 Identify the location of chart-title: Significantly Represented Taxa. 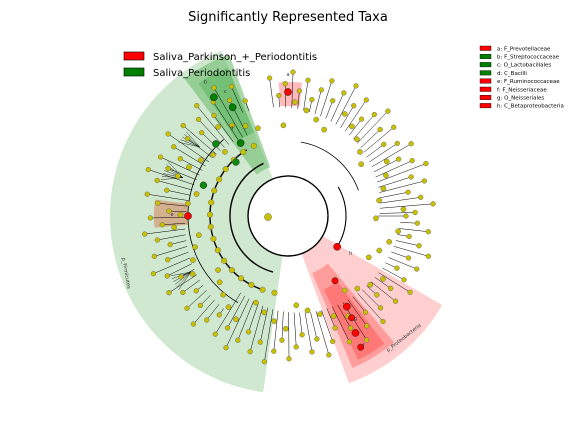
(288, 17).